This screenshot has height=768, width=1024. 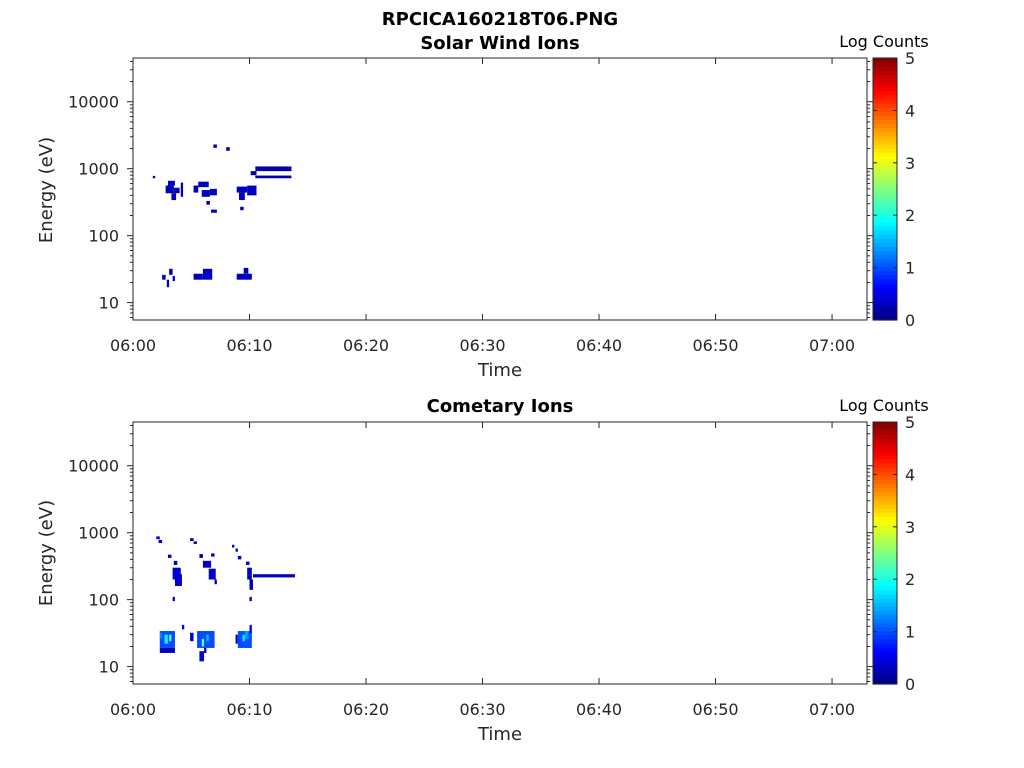 What do you see at coordinates (482, 709) in the screenshot?
I see `x-tick-label: 06:30` at bounding box center [482, 709].